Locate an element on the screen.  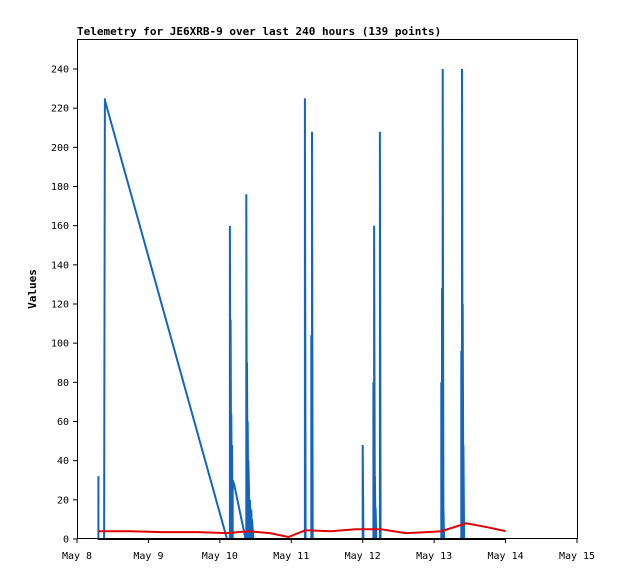
x-tick-label: May 9 is located at coordinates (148, 556).